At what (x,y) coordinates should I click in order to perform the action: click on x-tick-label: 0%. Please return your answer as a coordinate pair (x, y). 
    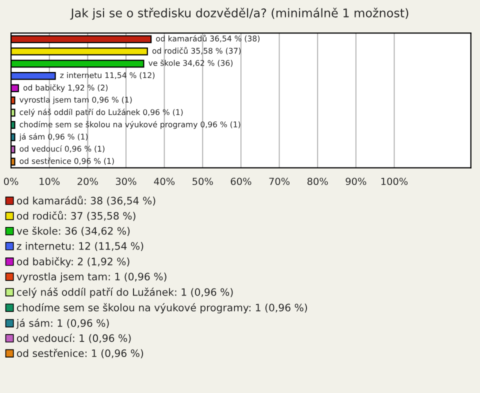
    Looking at the image, I should click on (11, 182).